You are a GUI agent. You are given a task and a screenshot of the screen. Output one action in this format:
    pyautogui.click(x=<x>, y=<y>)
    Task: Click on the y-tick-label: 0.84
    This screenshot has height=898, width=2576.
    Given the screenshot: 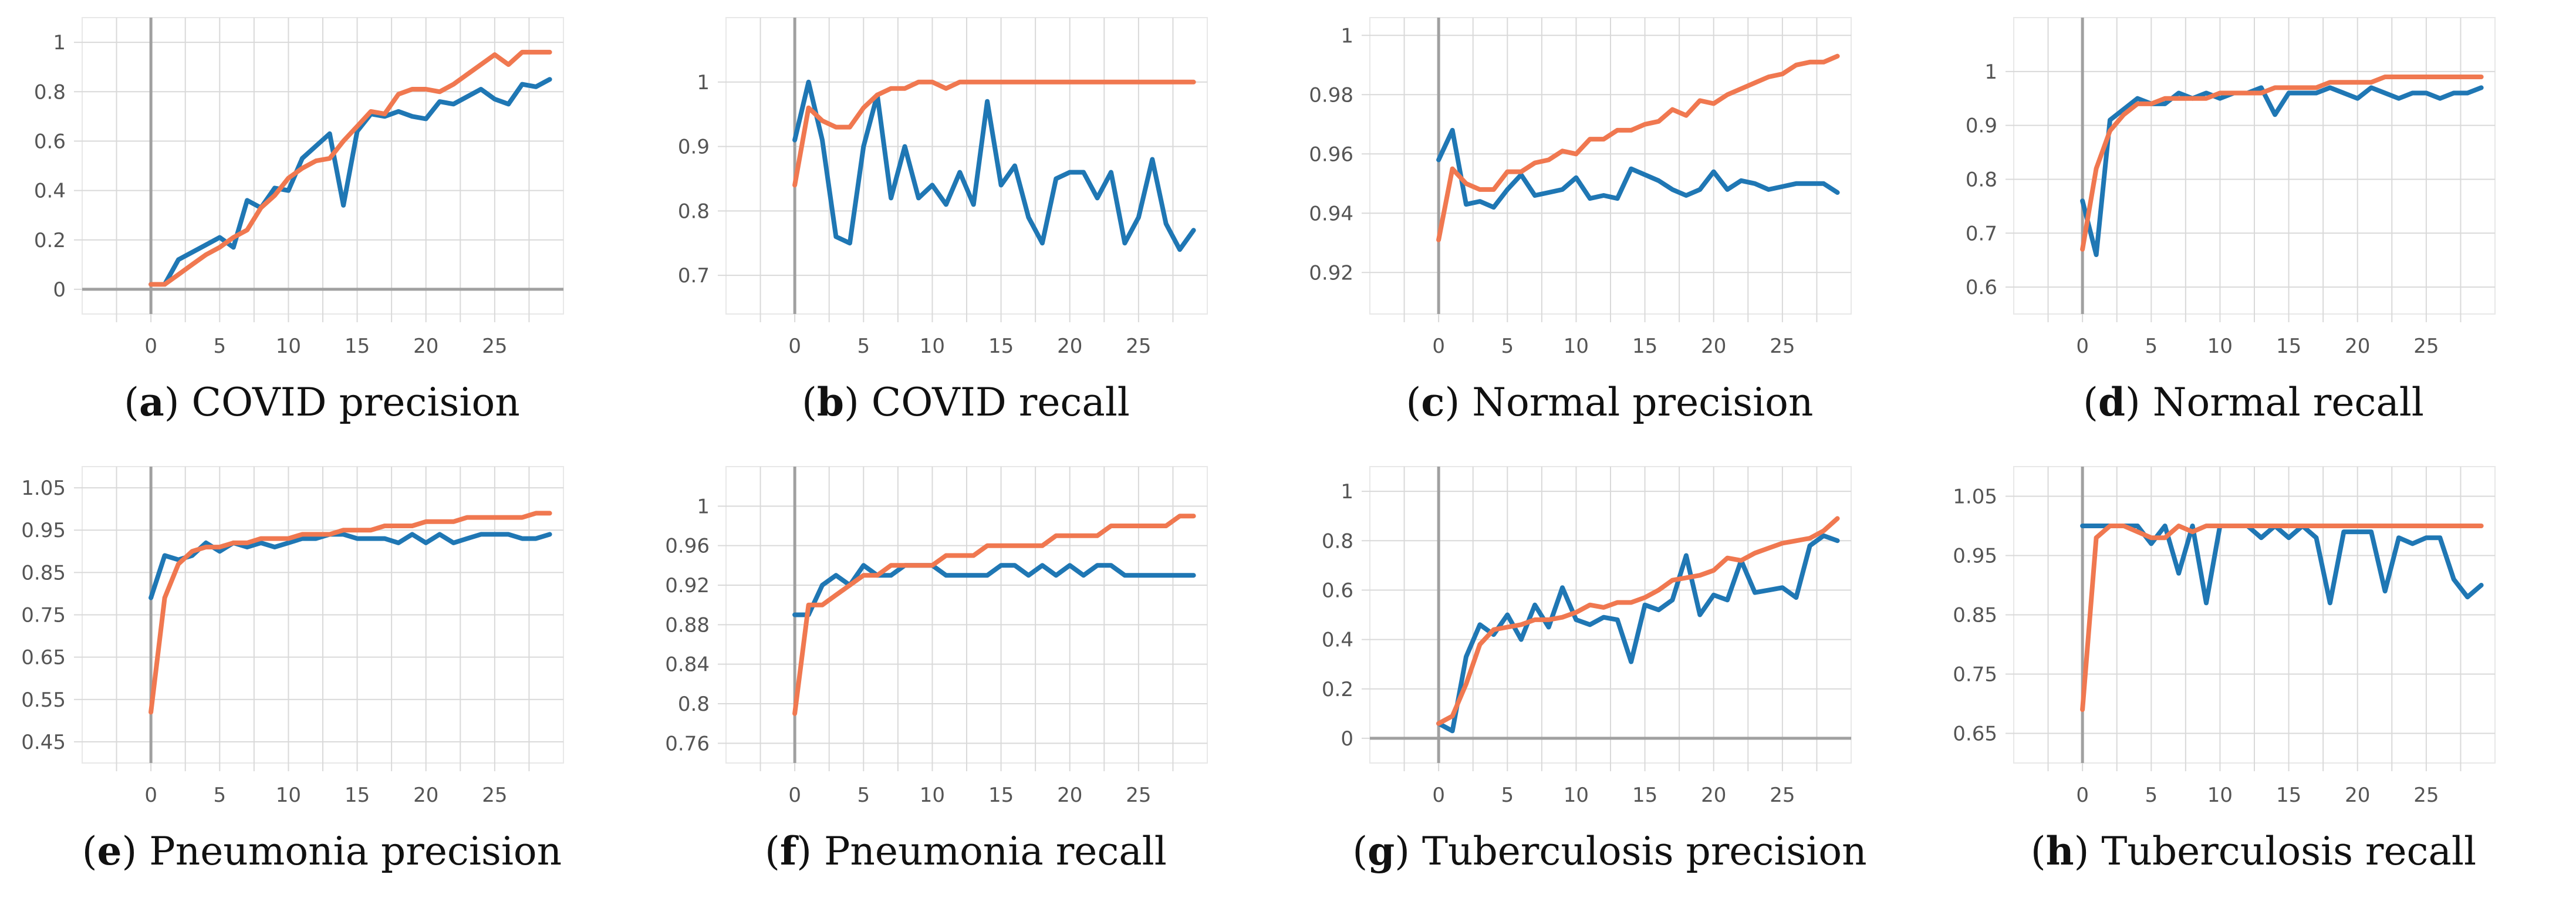 What is the action you would take?
    pyautogui.click(x=687, y=665)
    